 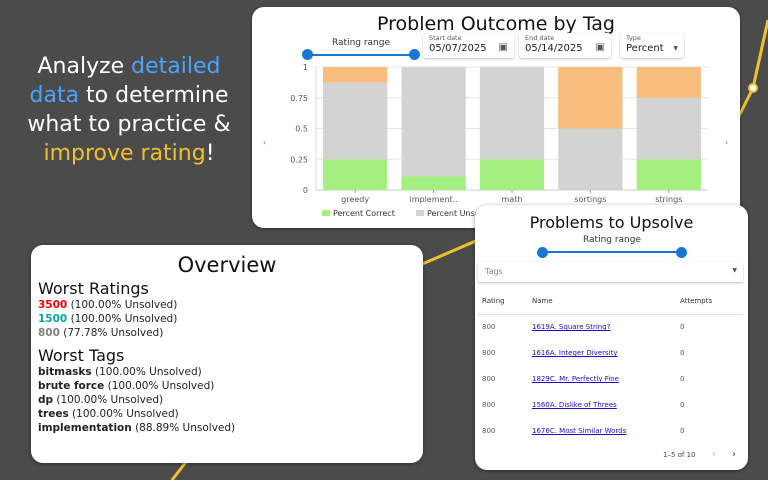 What do you see at coordinates (445, 38) in the screenshot?
I see `start-date-label: Start date` at bounding box center [445, 38].